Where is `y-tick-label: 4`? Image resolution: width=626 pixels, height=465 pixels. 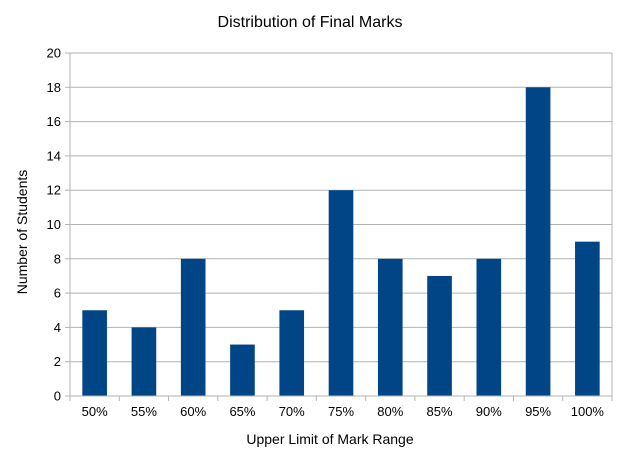 y-tick-label: 4 is located at coordinates (57, 327).